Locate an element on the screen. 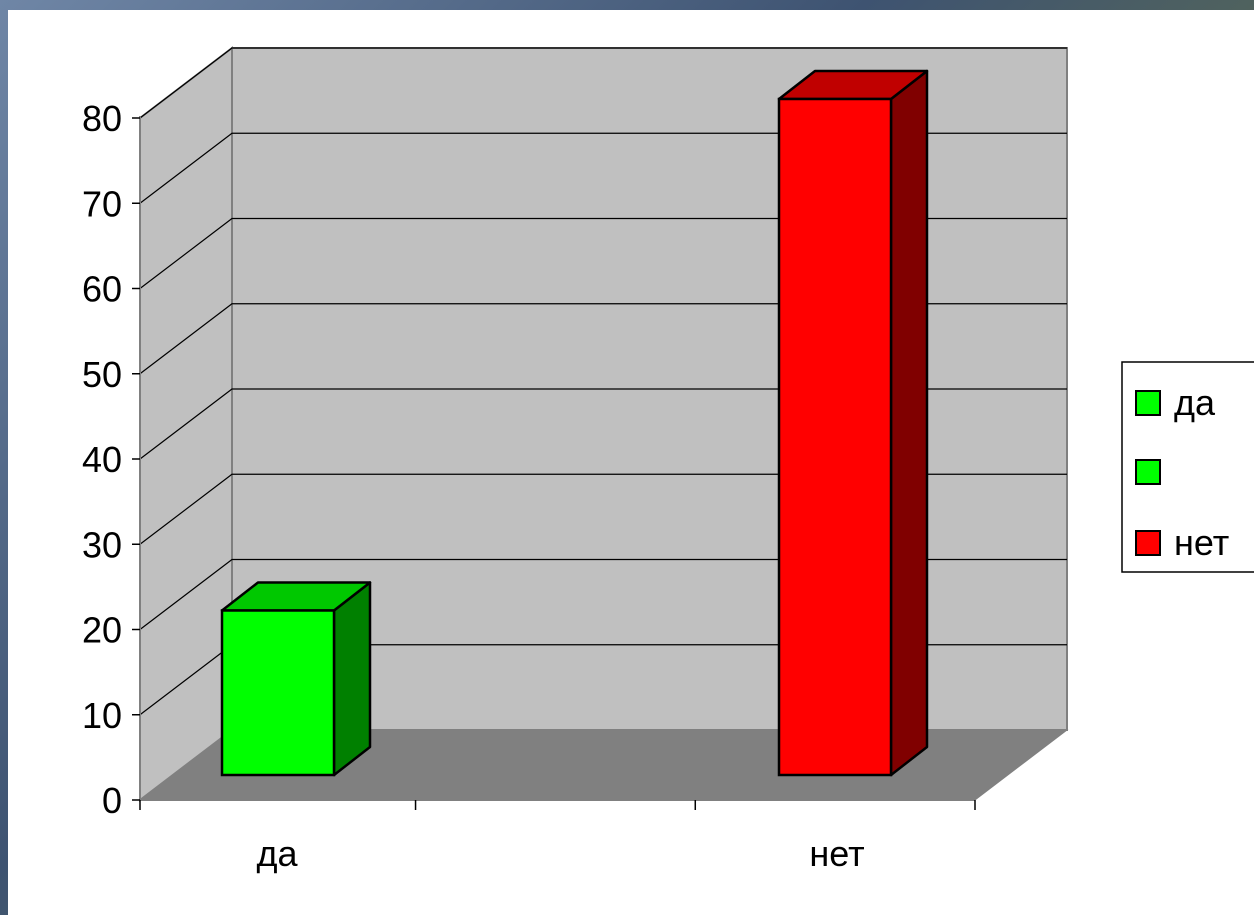 The height and width of the screenshot is (915, 1254). y-tick-label-0: 0 is located at coordinates (112, 800).